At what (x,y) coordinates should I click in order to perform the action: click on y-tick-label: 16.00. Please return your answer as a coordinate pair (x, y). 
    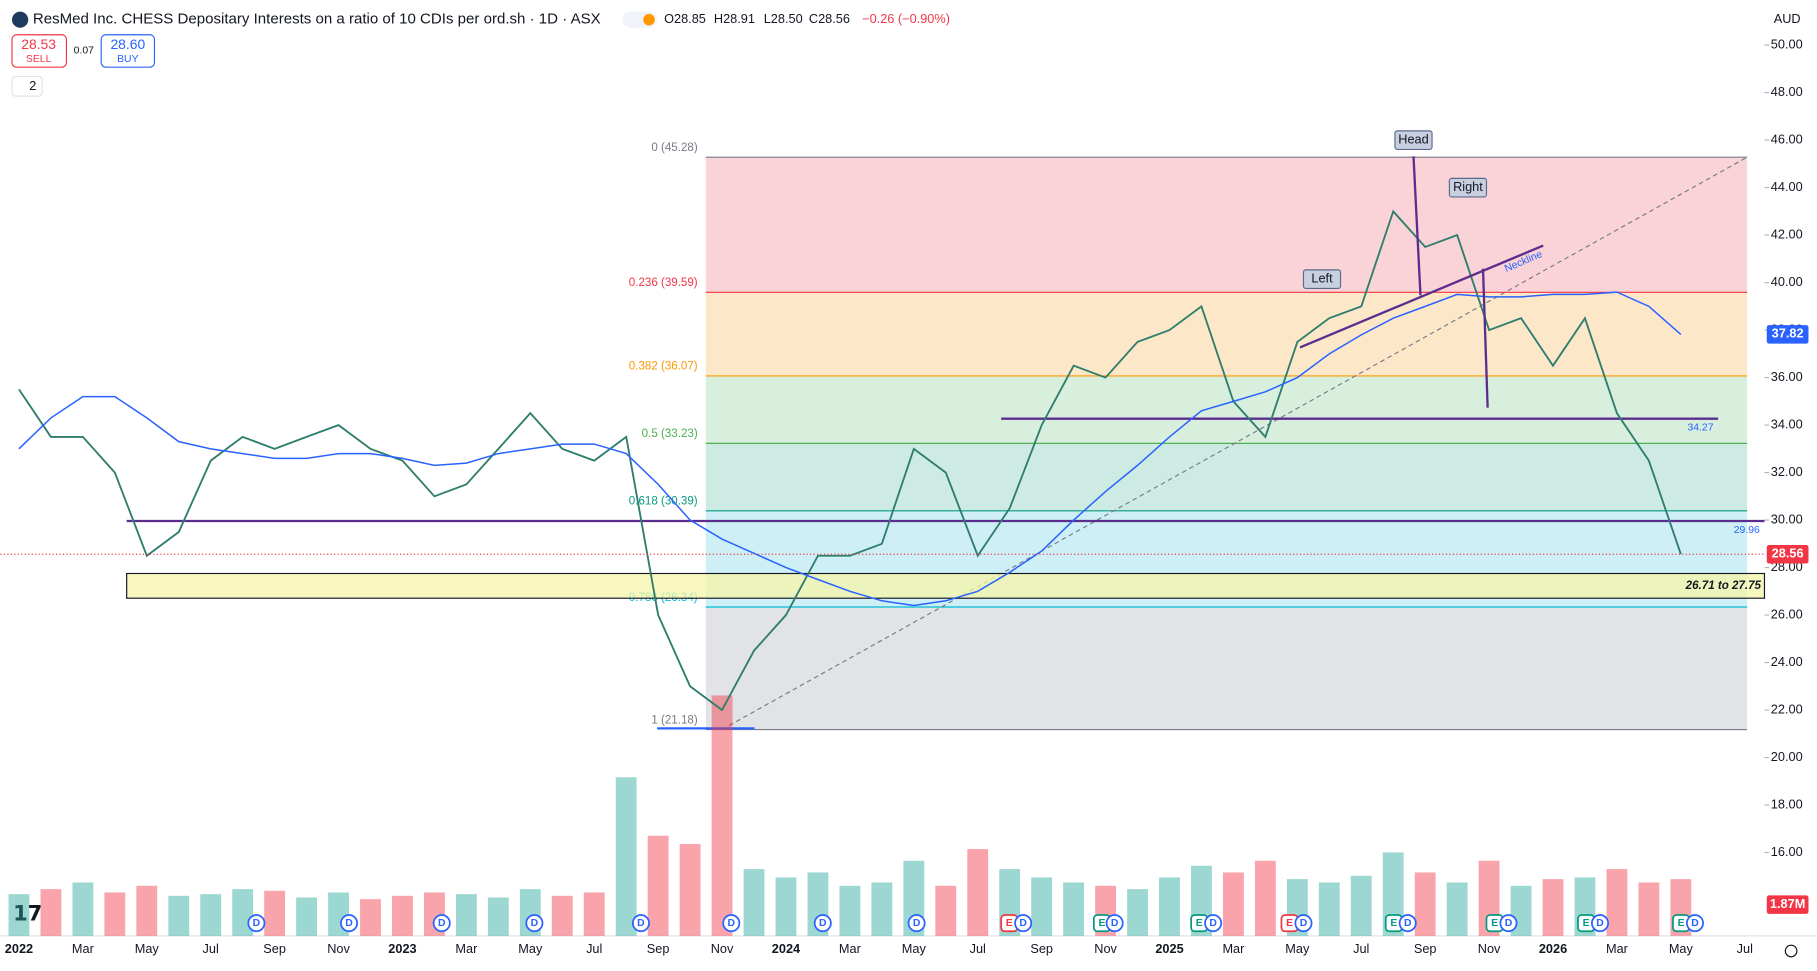
    Looking at the image, I should click on (1787, 851).